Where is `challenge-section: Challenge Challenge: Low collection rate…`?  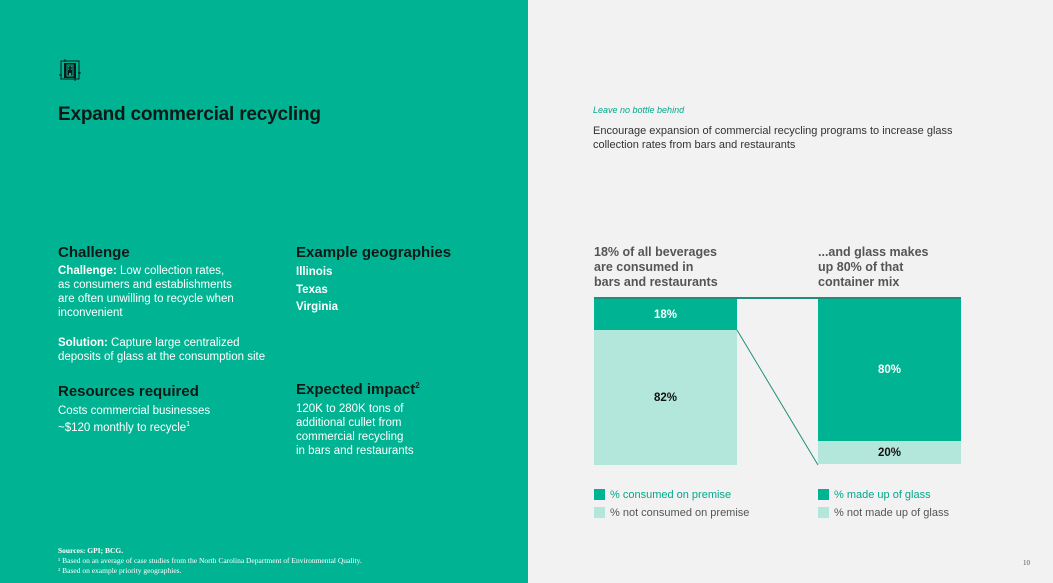
challenge-section: Challenge Challenge: Low collection rate… is located at coordinates (170, 304).